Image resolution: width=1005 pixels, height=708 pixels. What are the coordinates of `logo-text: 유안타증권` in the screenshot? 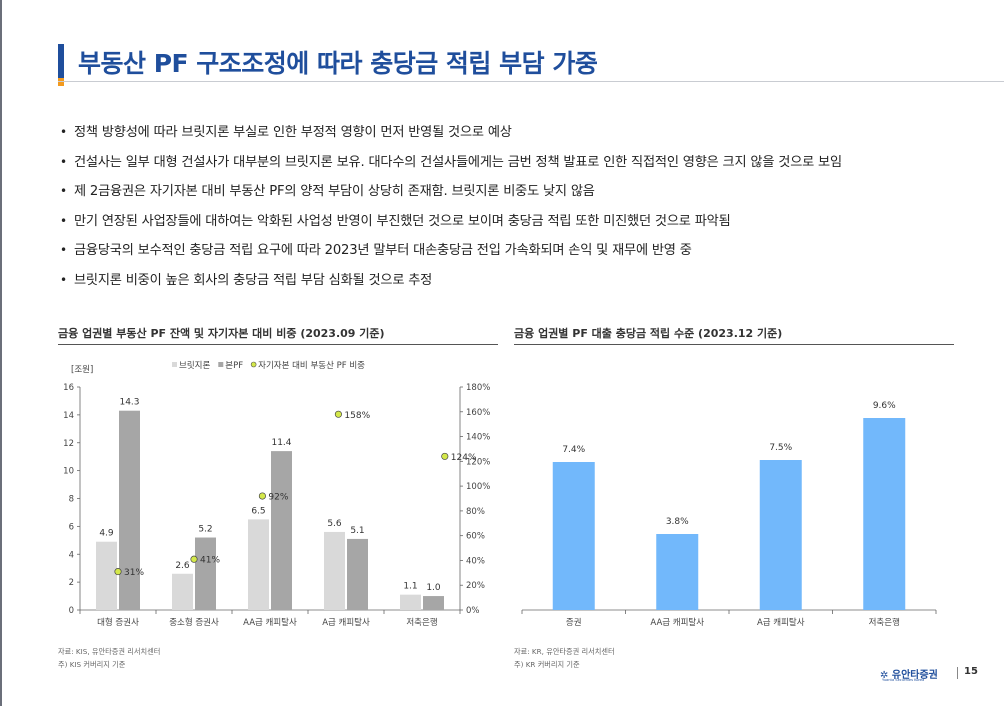 It's located at (914, 675).